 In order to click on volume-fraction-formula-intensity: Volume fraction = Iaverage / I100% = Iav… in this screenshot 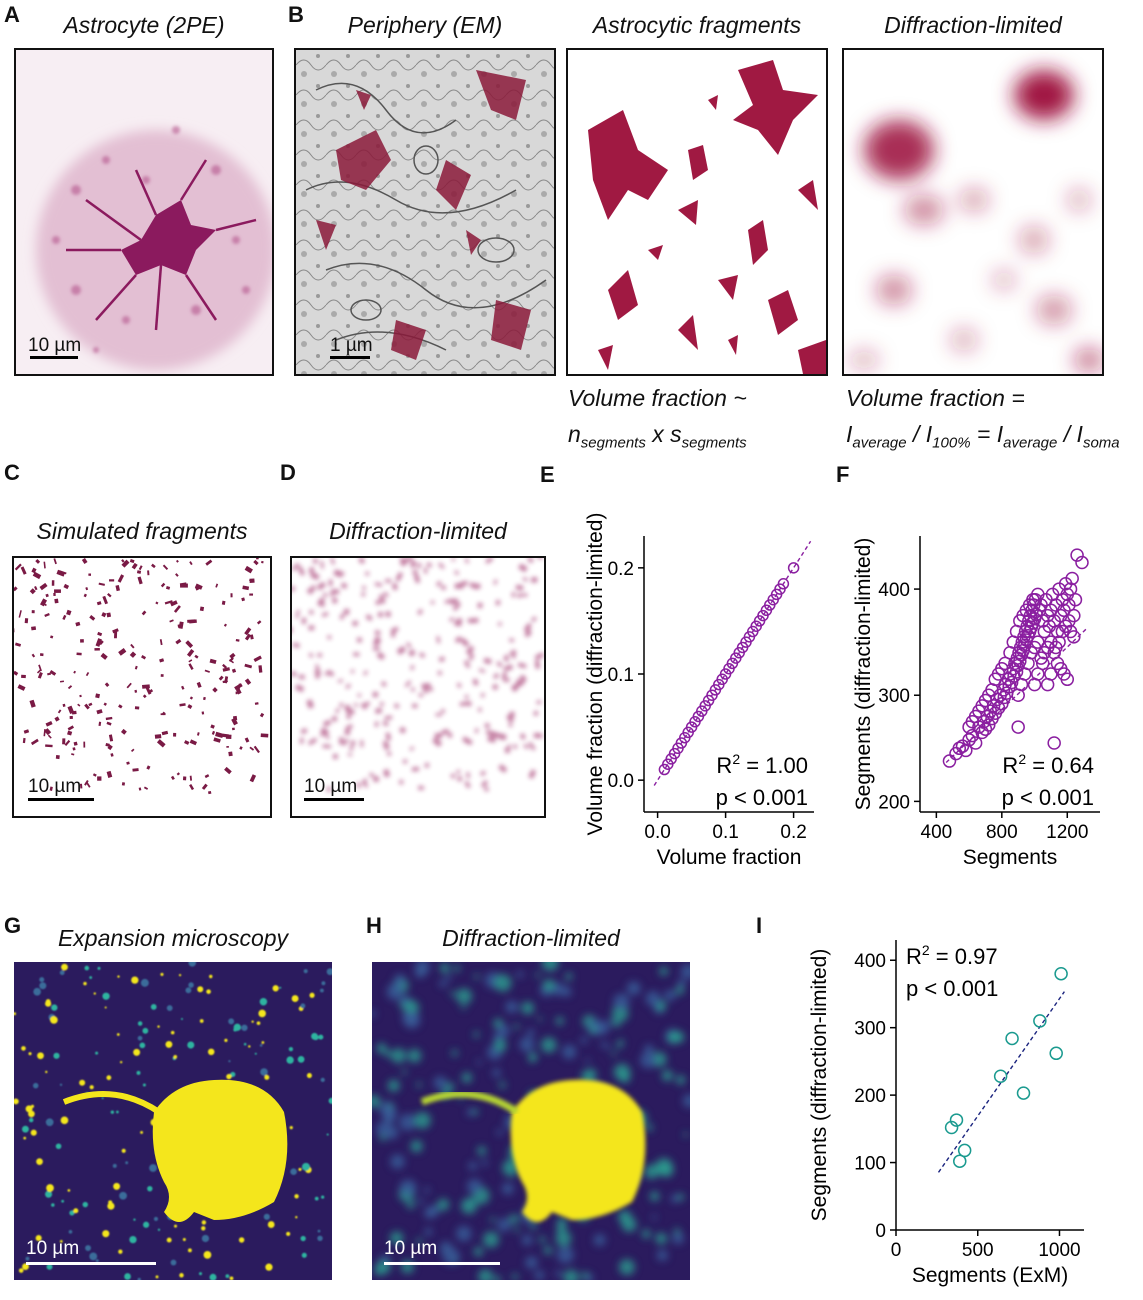, I will do `click(983, 421)`.